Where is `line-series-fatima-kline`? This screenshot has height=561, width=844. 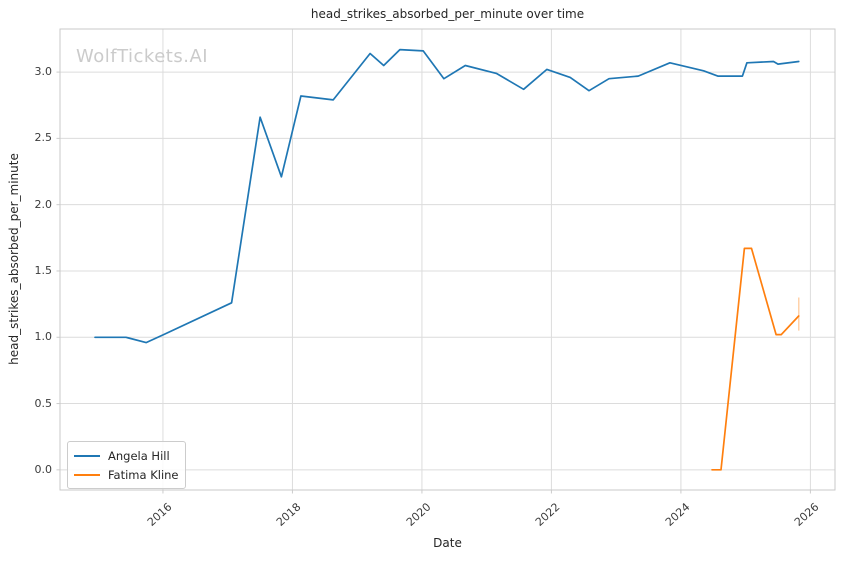
line-series-fatima-kline is located at coordinates (755, 359).